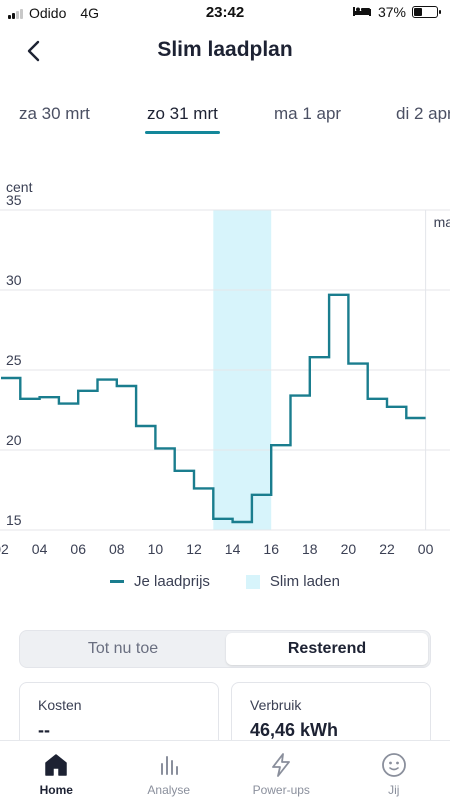 The height and width of the screenshot is (800, 450). What do you see at coordinates (56, 765) in the screenshot?
I see `home-icon` at bounding box center [56, 765].